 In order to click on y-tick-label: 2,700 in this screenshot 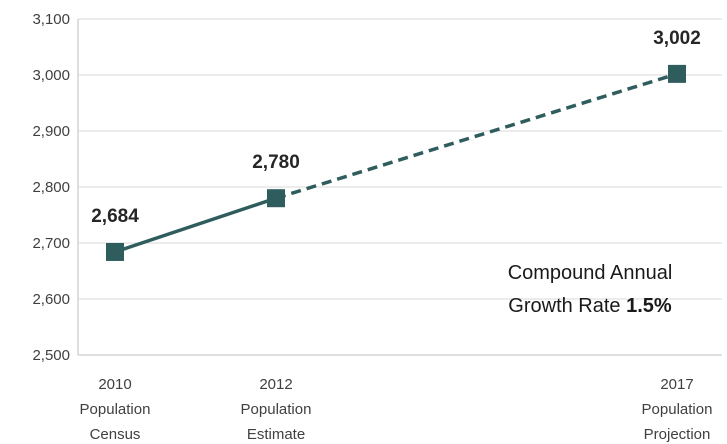, I will do `click(51, 243)`.